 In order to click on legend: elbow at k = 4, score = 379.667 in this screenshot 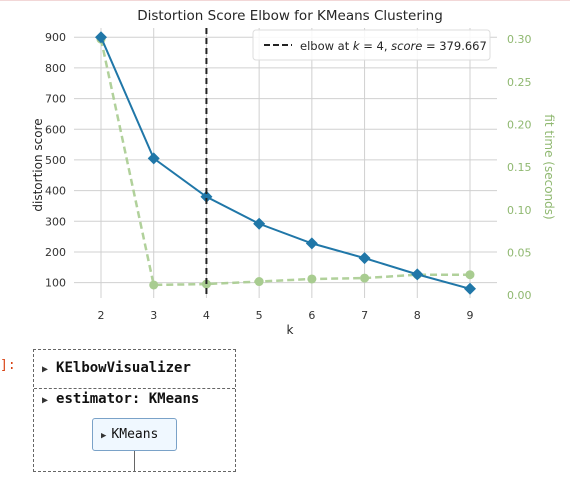, I will do `click(371, 45)`.